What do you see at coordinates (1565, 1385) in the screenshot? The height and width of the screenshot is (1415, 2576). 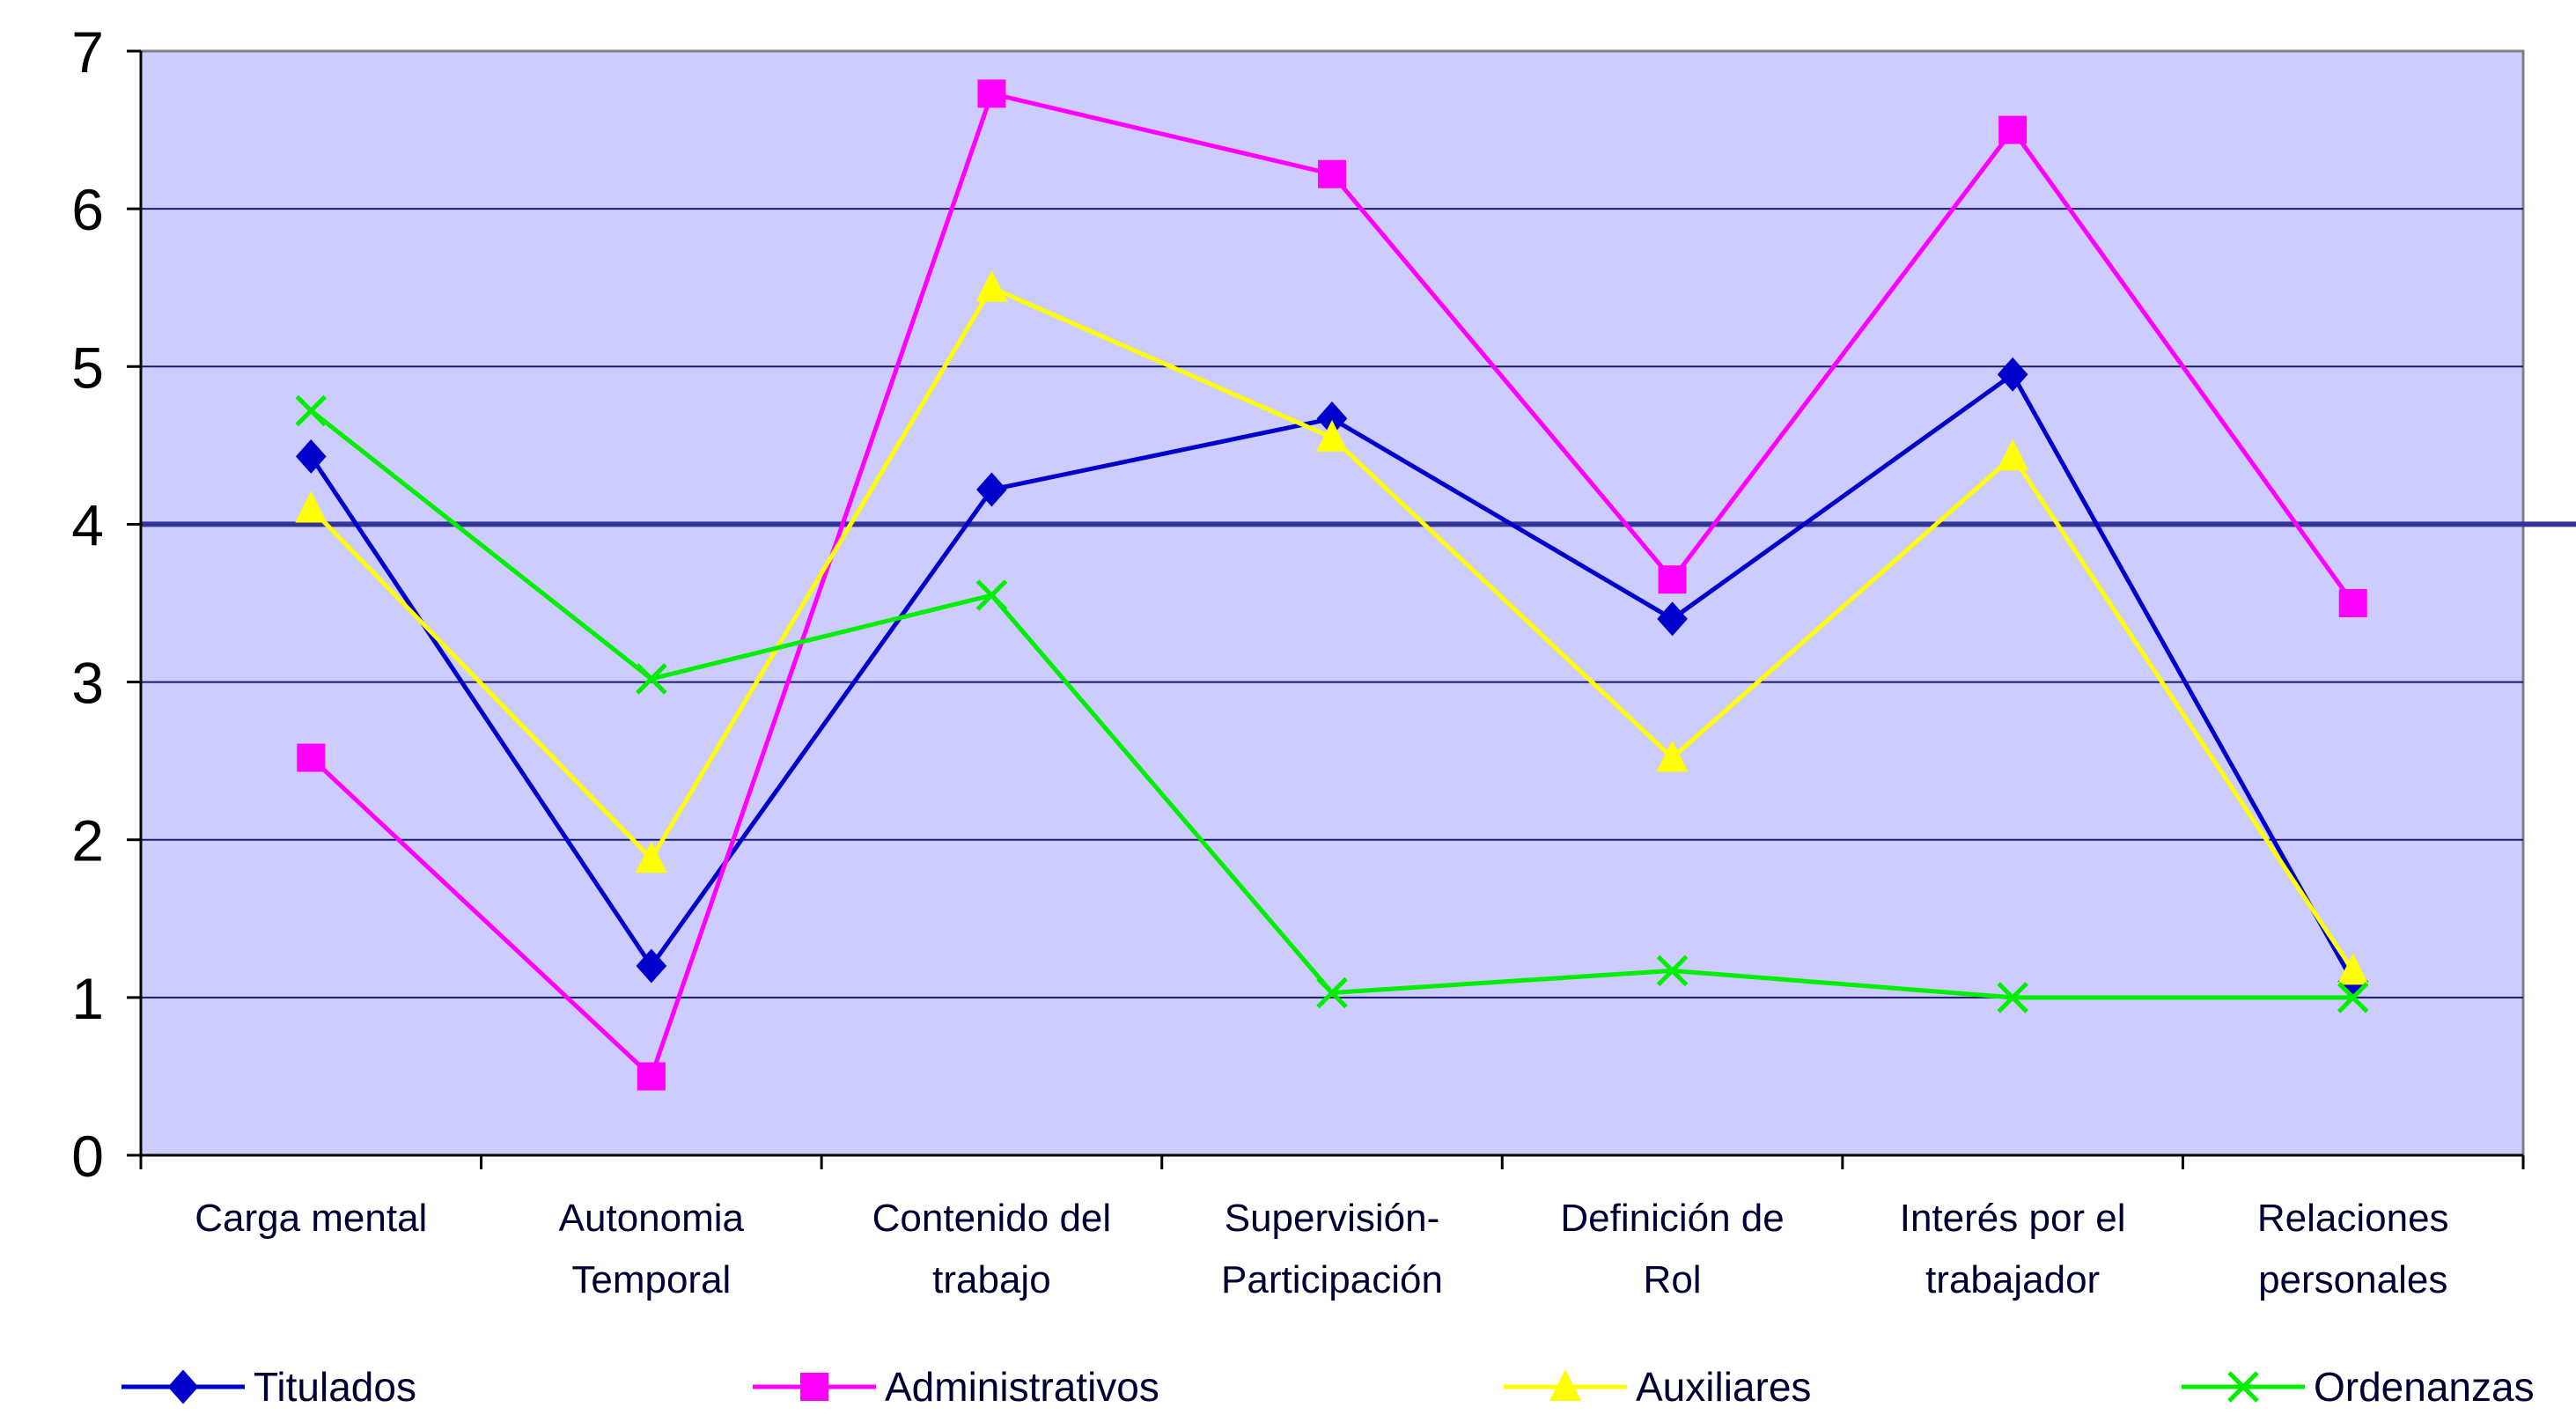 I see `legend-marker-auxiliares` at bounding box center [1565, 1385].